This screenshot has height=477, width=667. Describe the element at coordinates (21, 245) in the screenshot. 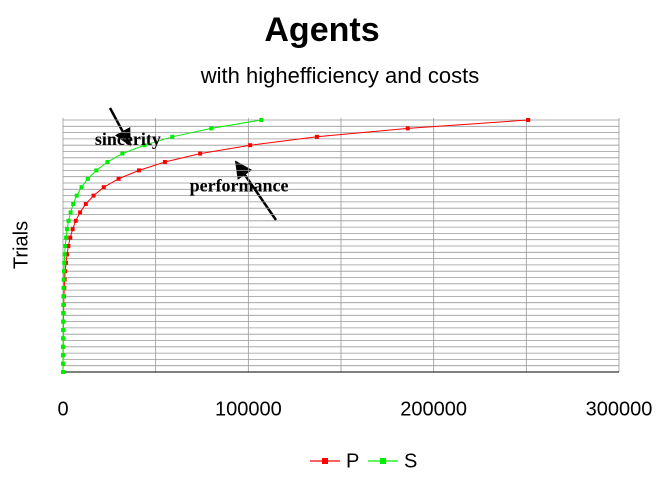

I see `y-axis-label: Trials` at that location.